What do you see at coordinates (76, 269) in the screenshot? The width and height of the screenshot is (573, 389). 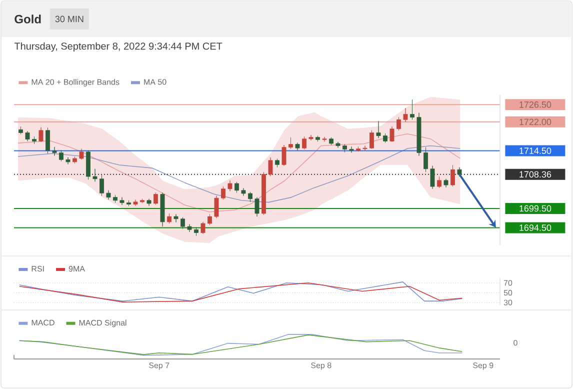 I see `legend-label: 9MA` at bounding box center [76, 269].